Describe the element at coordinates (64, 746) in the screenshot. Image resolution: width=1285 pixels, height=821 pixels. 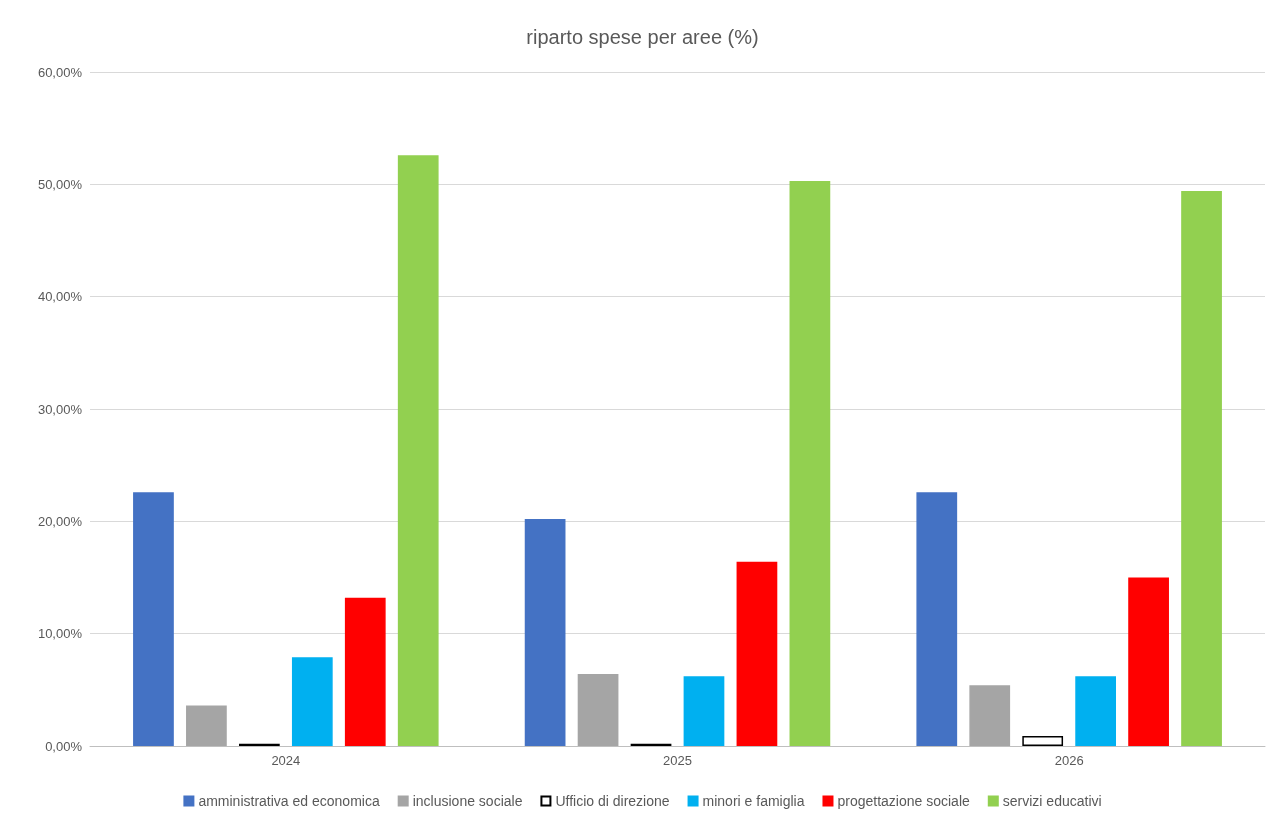
I see `y-tick-label: 0,00%` at that location.